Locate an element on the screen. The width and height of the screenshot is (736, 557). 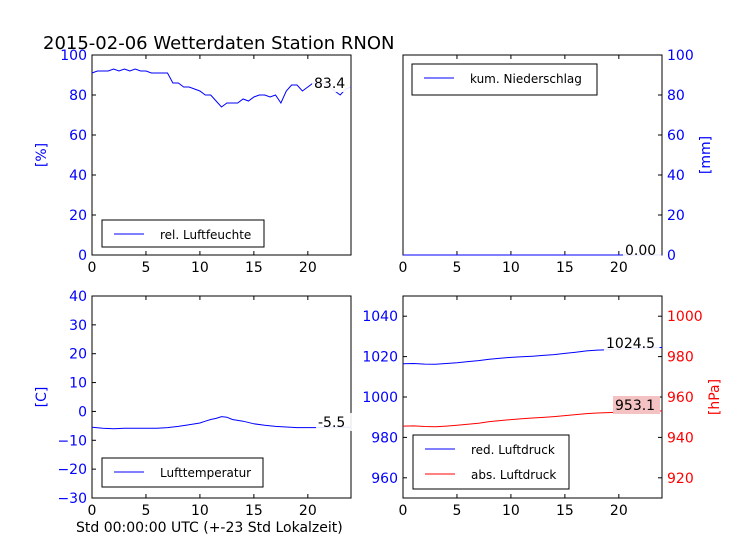
current-value-label: -5.5 is located at coordinates (331, 423).